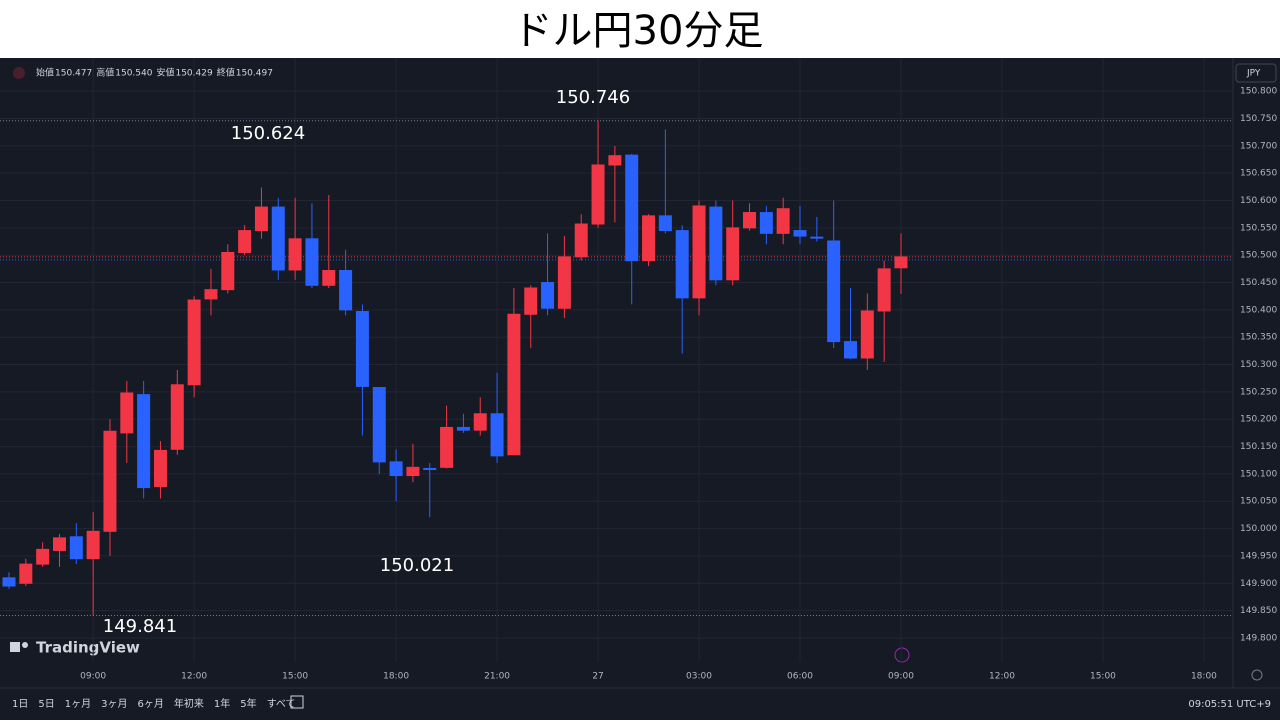 Image resolution: width=1280 pixels, height=724 pixels. Describe the element at coordinates (417, 565) in the screenshot. I see `annotation: 150.021` at that location.